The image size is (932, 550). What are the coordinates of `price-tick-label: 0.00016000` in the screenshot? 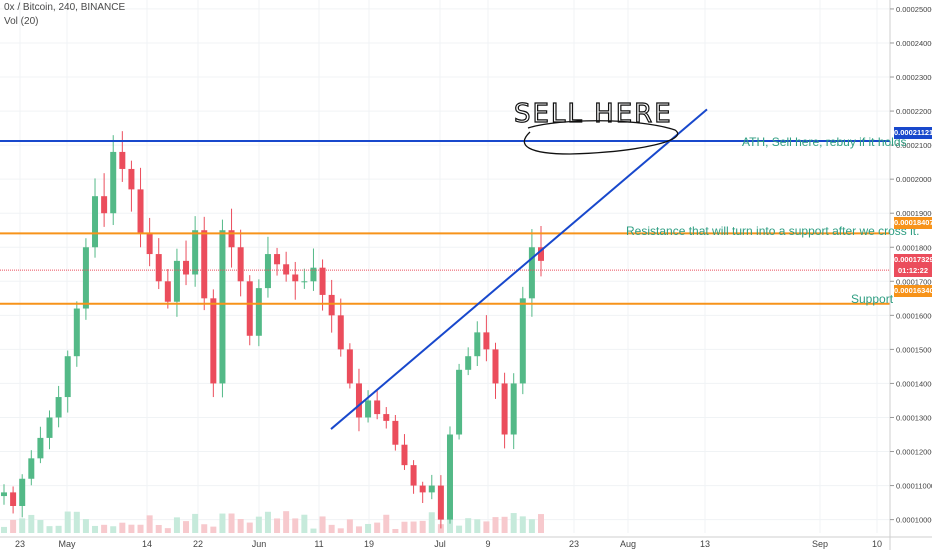 It's located at (914, 315).